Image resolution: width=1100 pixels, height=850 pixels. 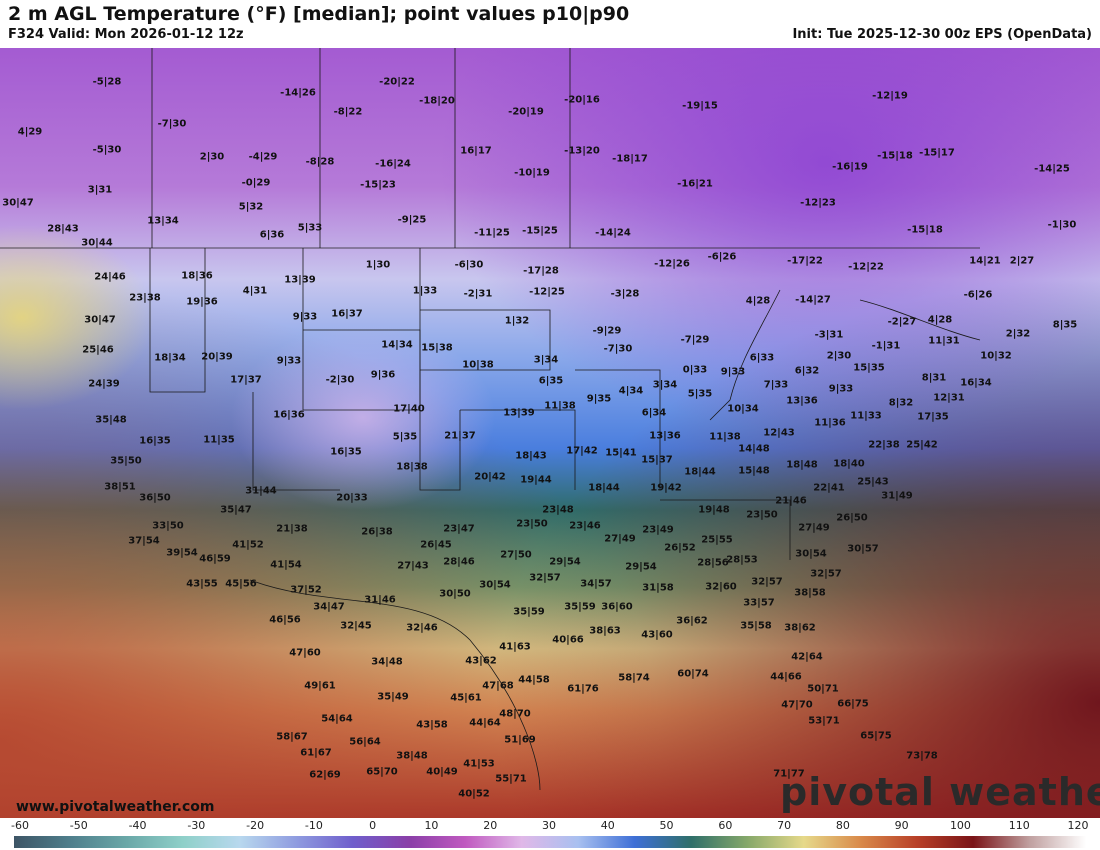 What do you see at coordinates (869, 368) in the screenshot?
I see `point-value: 15|35` at bounding box center [869, 368].